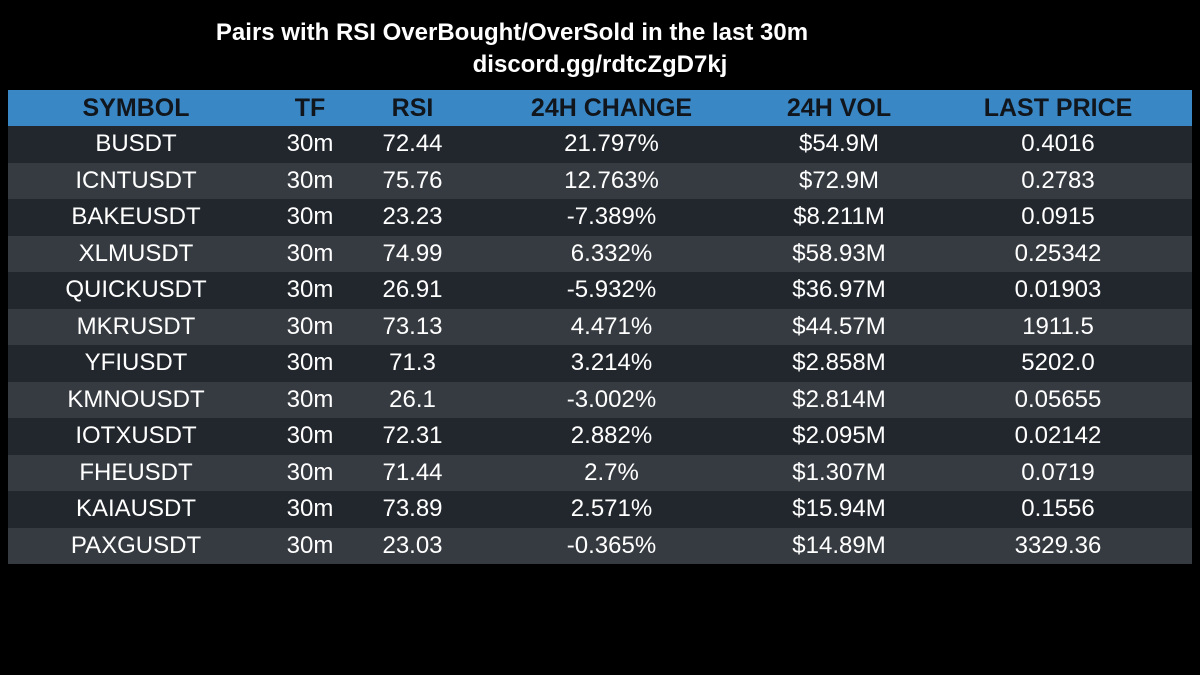 The height and width of the screenshot is (675, 1200). What do you see at coordinates (839, 509) in the screenshot?
I see `cell-24h-vol: $15.94M` at bounding box center [839, 509].